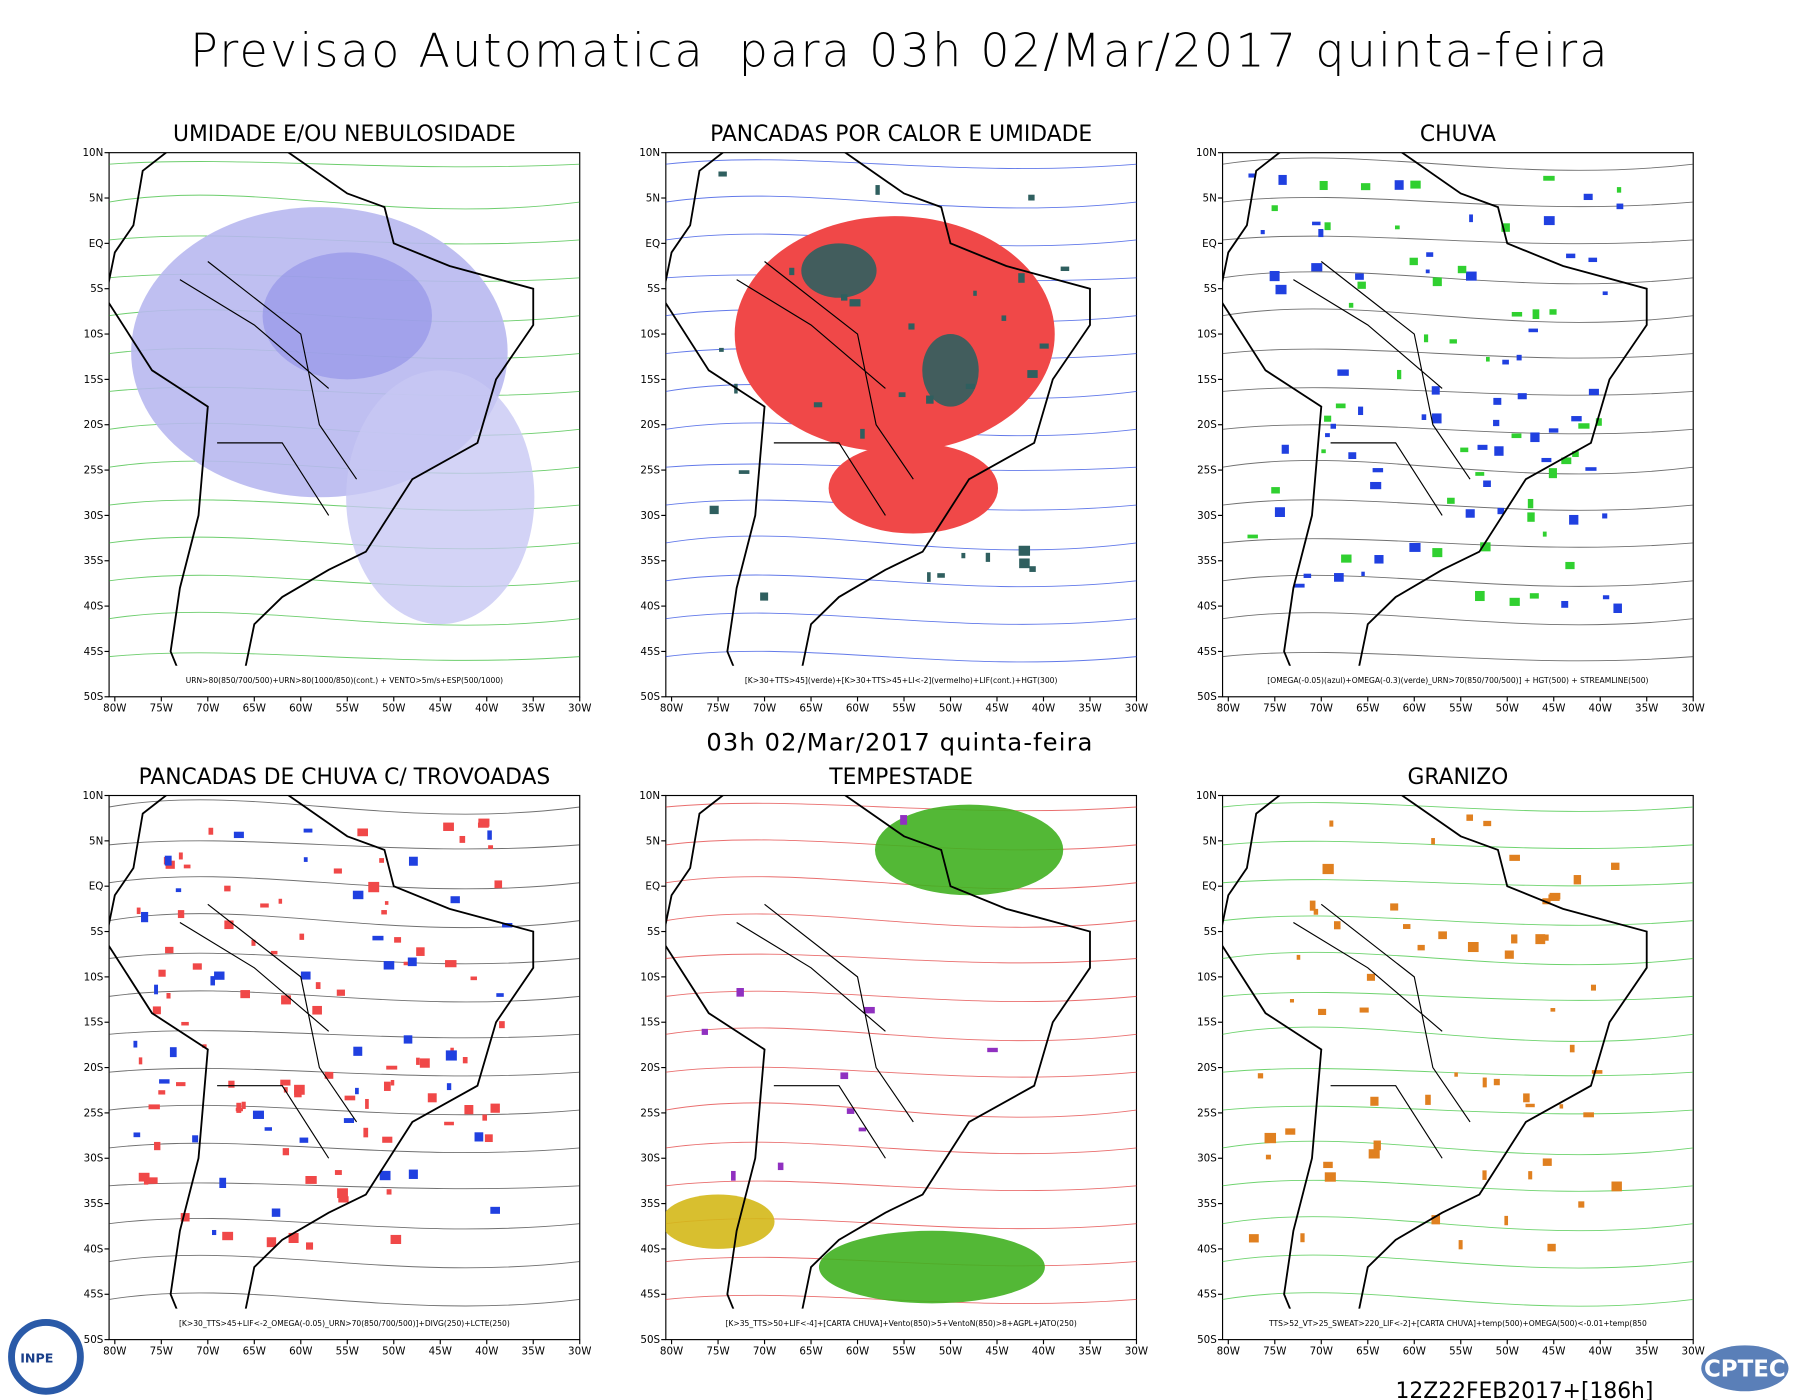 This screenshot has width=1800, height=1400. Describe the element at coordinates (825, 388) in the screenshot. I see `borders` at that location.